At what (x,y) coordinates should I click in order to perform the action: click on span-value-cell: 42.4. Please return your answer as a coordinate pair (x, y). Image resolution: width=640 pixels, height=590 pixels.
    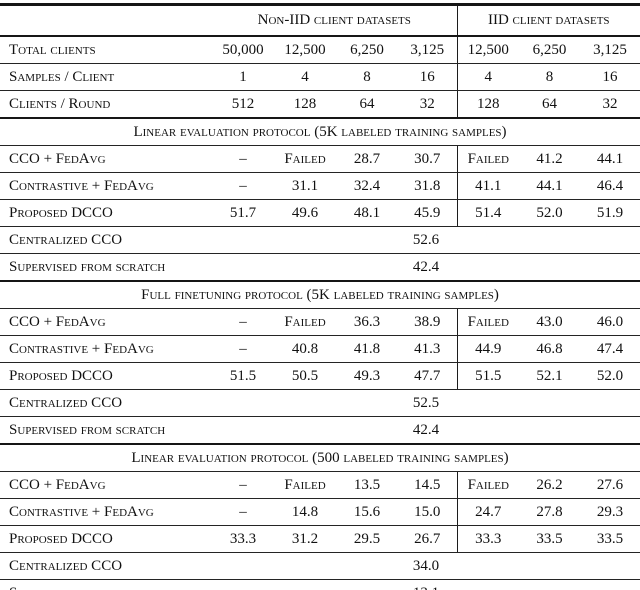
    Looking at the image, I should click on (426, 430).